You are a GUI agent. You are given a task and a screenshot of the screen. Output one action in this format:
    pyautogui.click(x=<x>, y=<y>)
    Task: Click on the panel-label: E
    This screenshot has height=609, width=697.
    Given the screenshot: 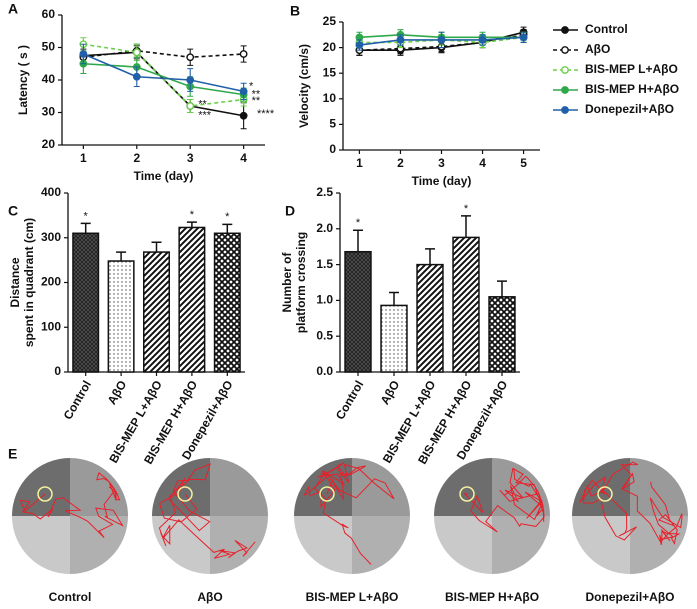 What is the action you would take?
    pyautogui.click(x=12, y=454)
    